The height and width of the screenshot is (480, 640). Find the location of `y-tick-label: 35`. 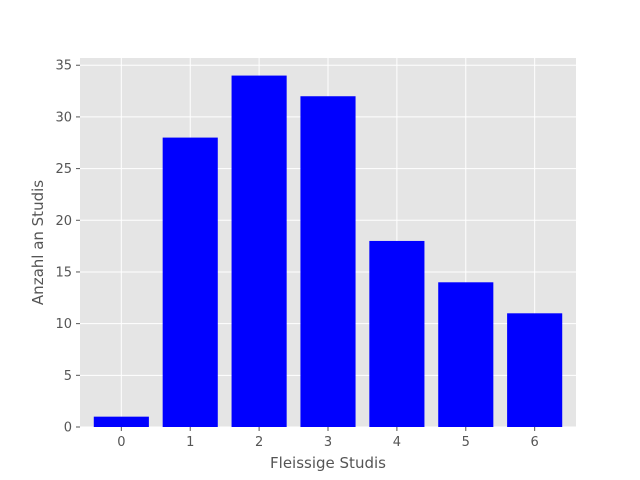

y-tick-label: 35 is located at coordinates (63, 66).